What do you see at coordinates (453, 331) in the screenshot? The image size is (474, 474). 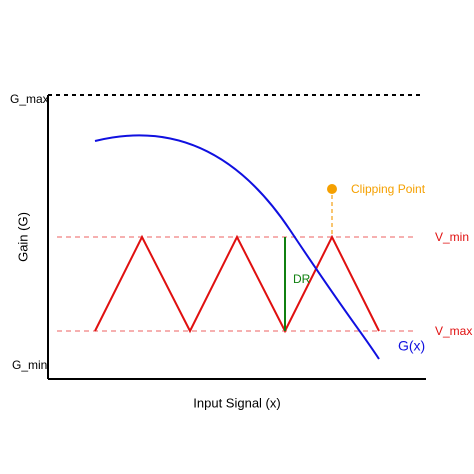 I see `v-max-label: V_max` at bounding box center [453, 331].